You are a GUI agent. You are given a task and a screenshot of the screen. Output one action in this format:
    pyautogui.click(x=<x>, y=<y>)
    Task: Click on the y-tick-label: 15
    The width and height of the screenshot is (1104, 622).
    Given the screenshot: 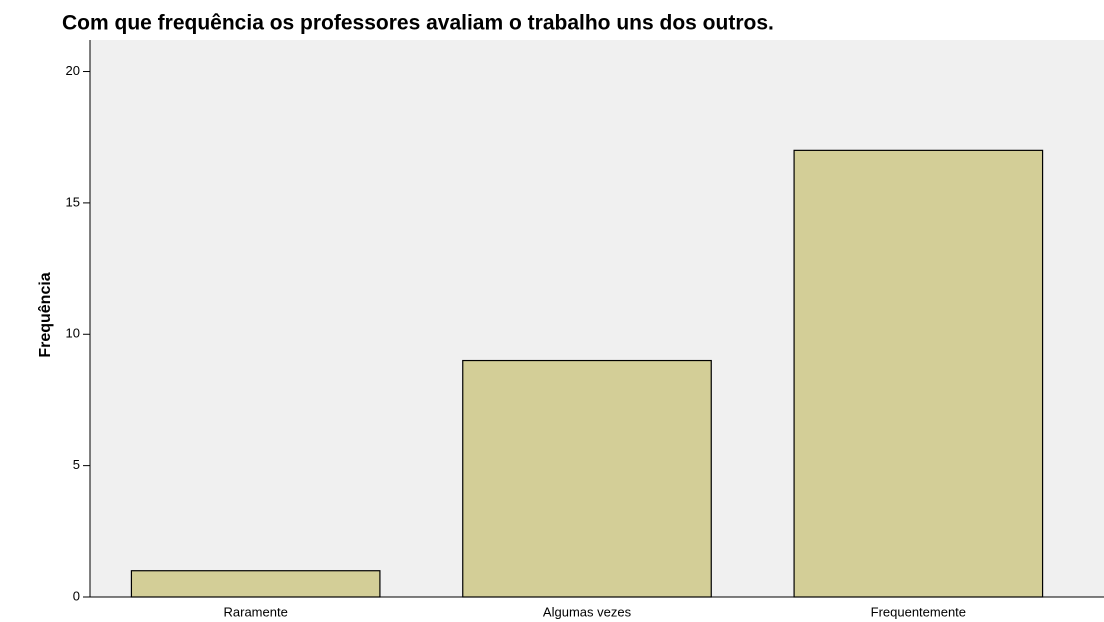 What is the action you would take?
    pyautogui.click(x=73, y=201)
    